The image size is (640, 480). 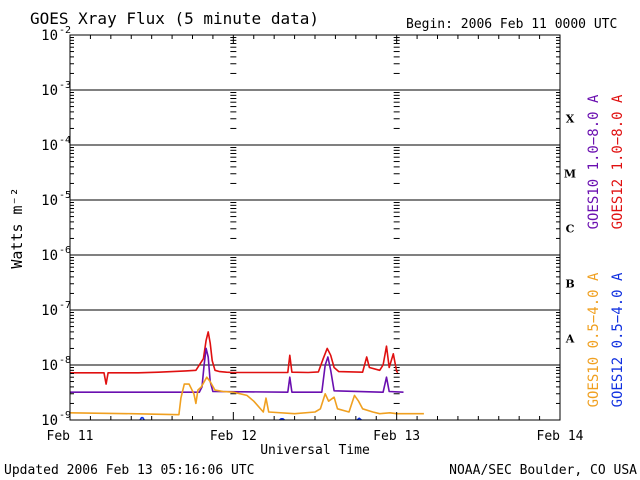 What do you see at coordinates (570, 119) in the screenshot?
I see `flare-class-label: X` at bounding box center [570, 119].